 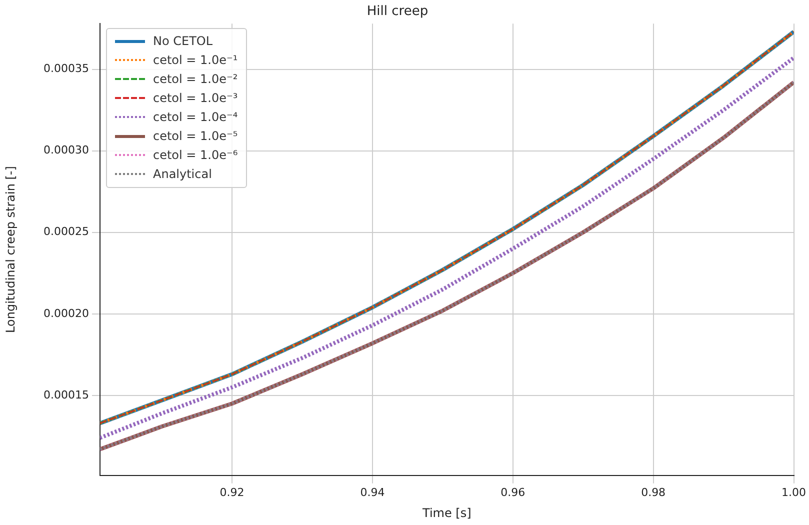 What do you see at coordinates (195, 117) in the screenshot?
I see `legend-label: cetol = 1.0e⁻⁴` at bounding box center [195, 117].